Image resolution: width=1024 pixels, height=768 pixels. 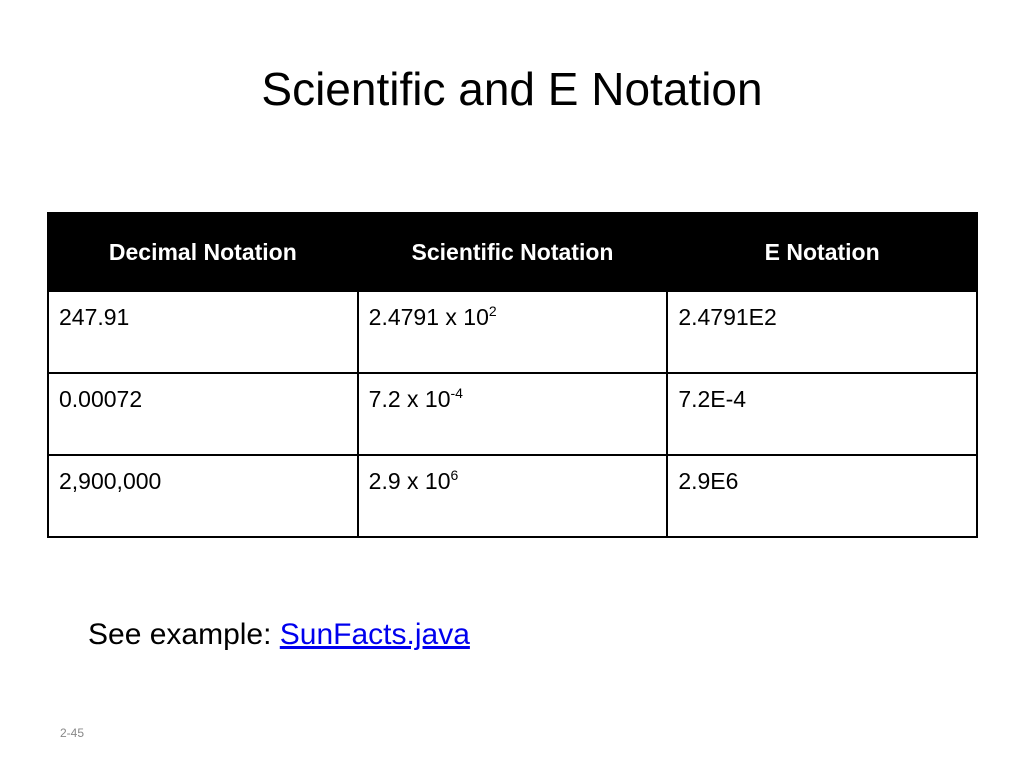 What do you see at coordinates (72, 733) in the screenshot?
I see `slide-number: 2-45` at bounding box center [72, 733].